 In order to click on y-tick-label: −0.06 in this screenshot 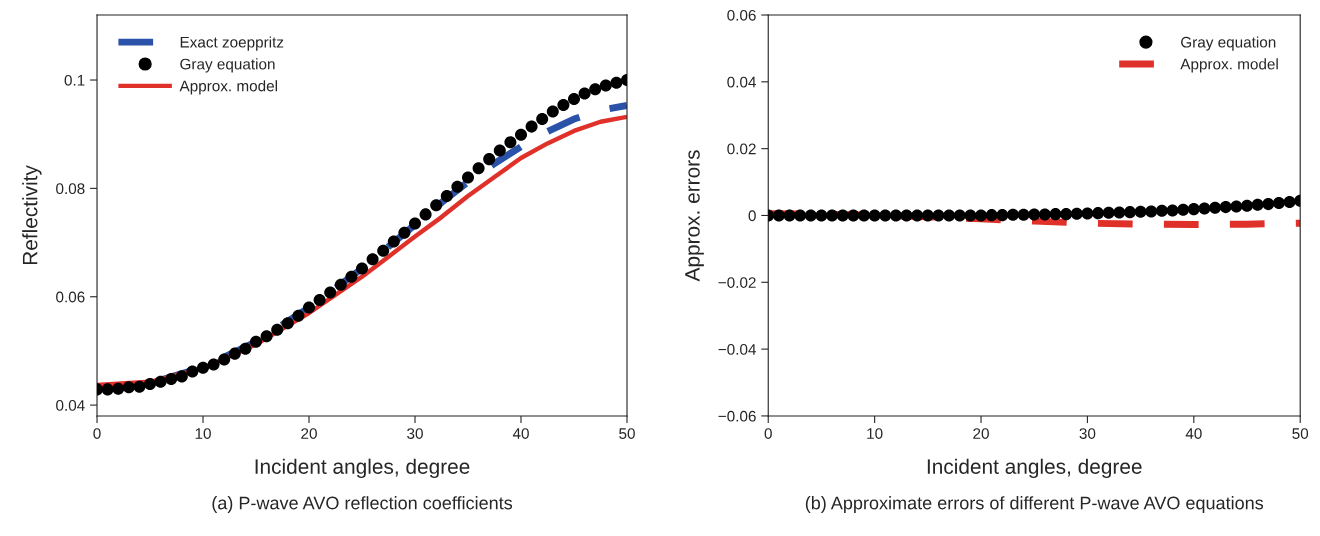, I will do `click(737, 416)`.